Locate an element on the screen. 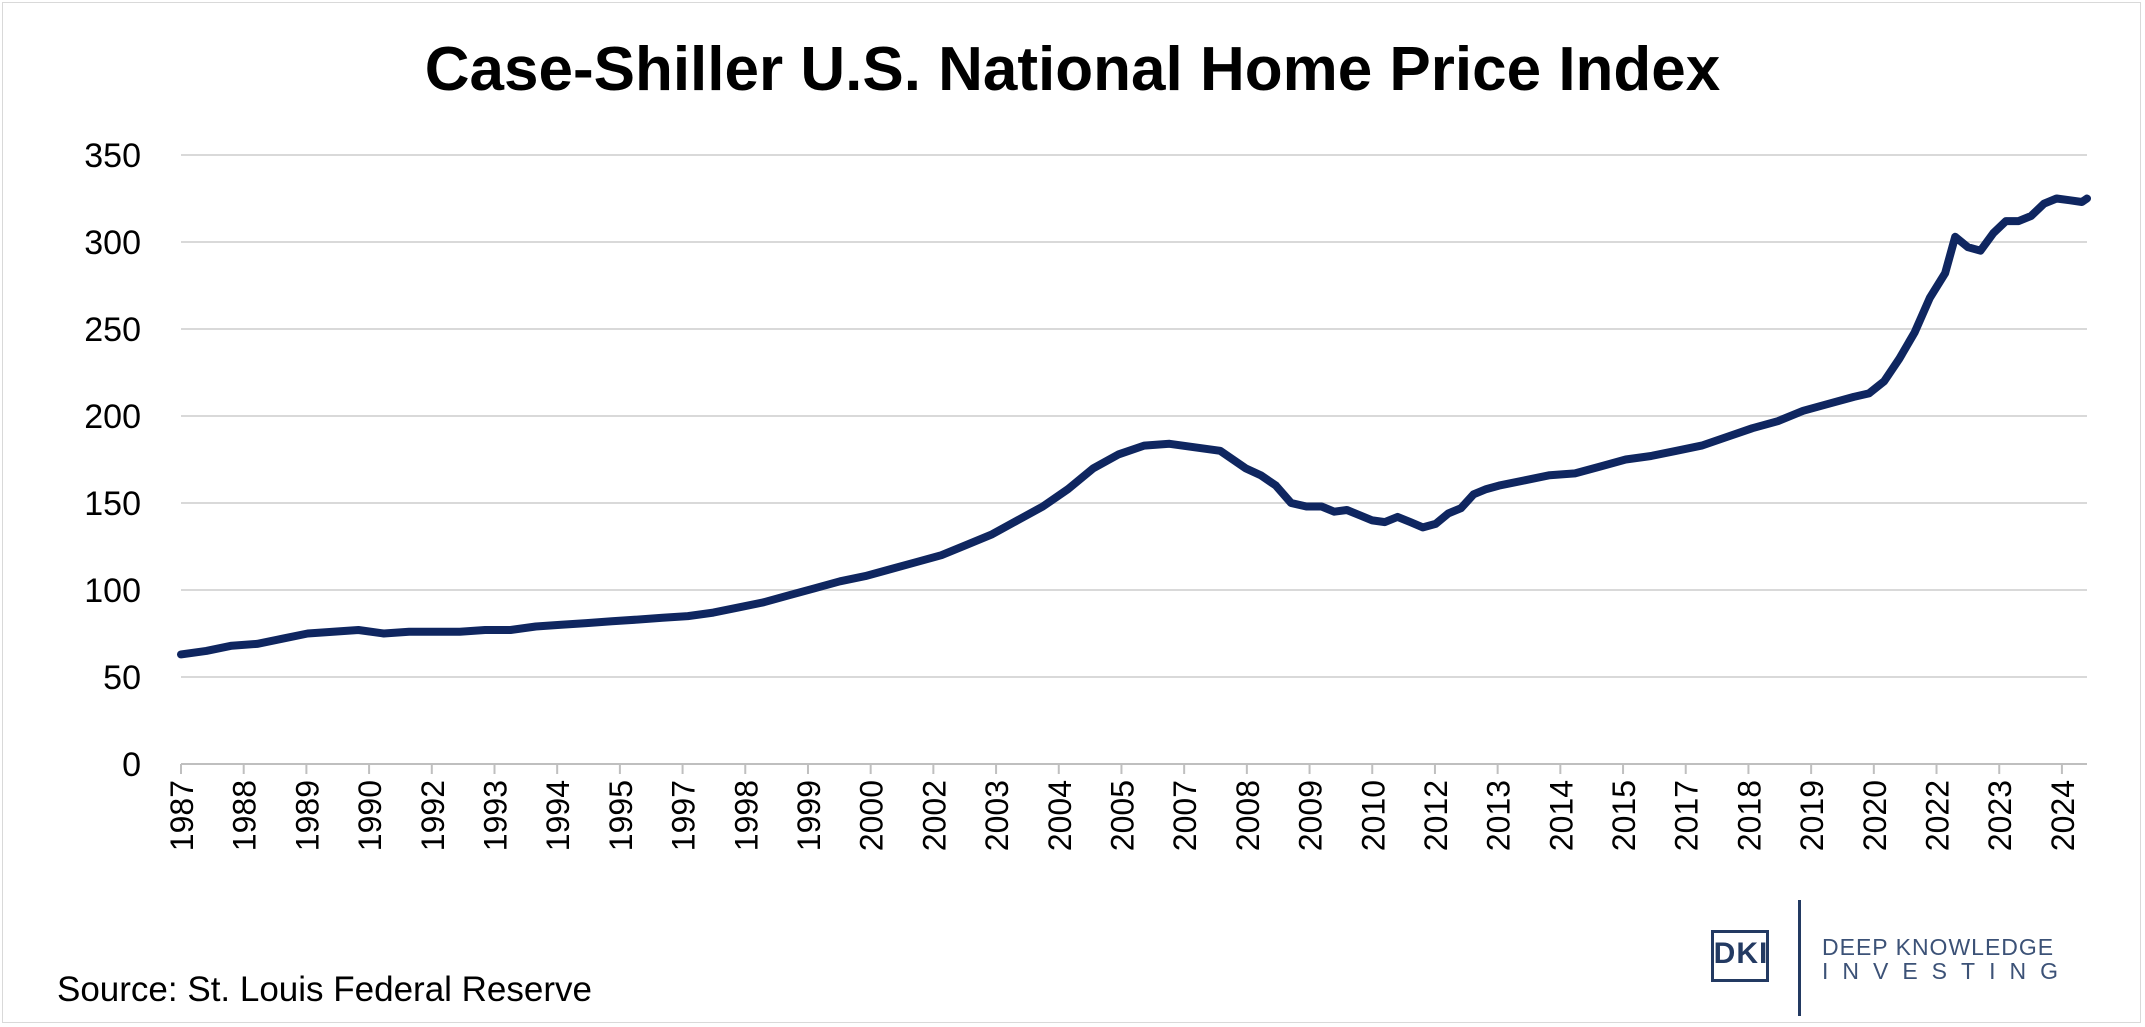 The height and width of the screenshot is (1027, 2145). x-tick-label: 2010 is located at coordinates (1373, 815).